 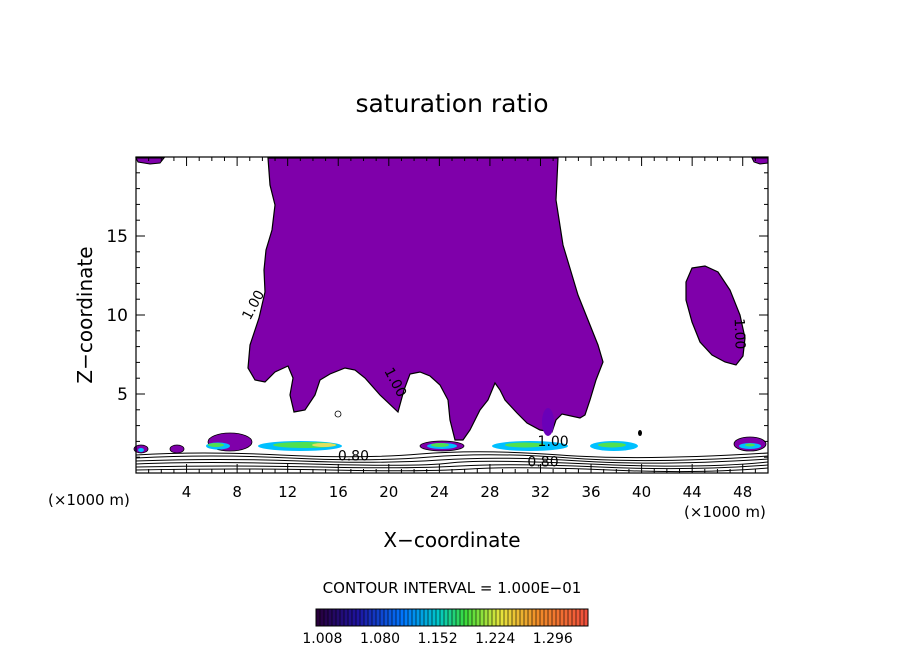 What do you see at coordinates (692, 492) in the screenshot?
I see `x-tick-label: 44` at bounding box center [692, 492].